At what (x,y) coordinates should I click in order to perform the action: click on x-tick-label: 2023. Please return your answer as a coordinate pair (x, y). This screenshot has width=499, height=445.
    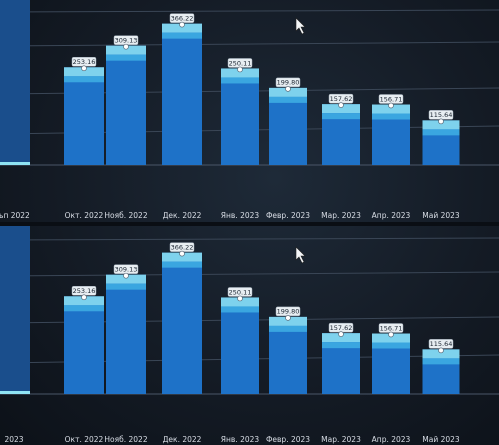
    Looking at the image, I should click on (13, 439).